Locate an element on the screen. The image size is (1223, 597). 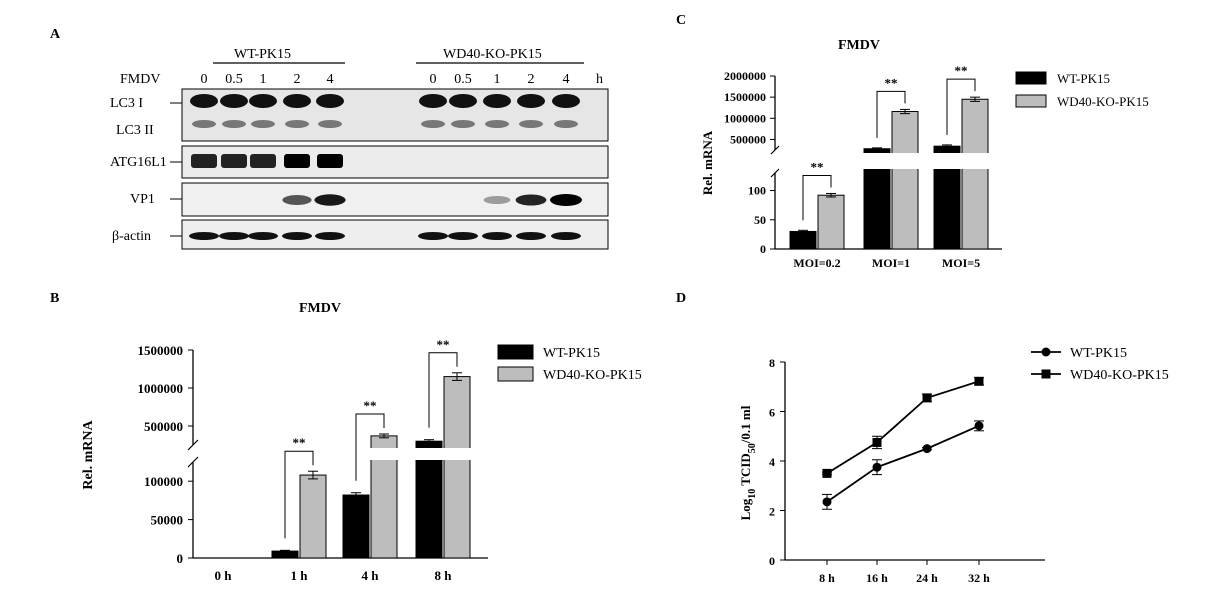
chart-c-xtick-label: MOI=5 is located at coordinates (961, 263).